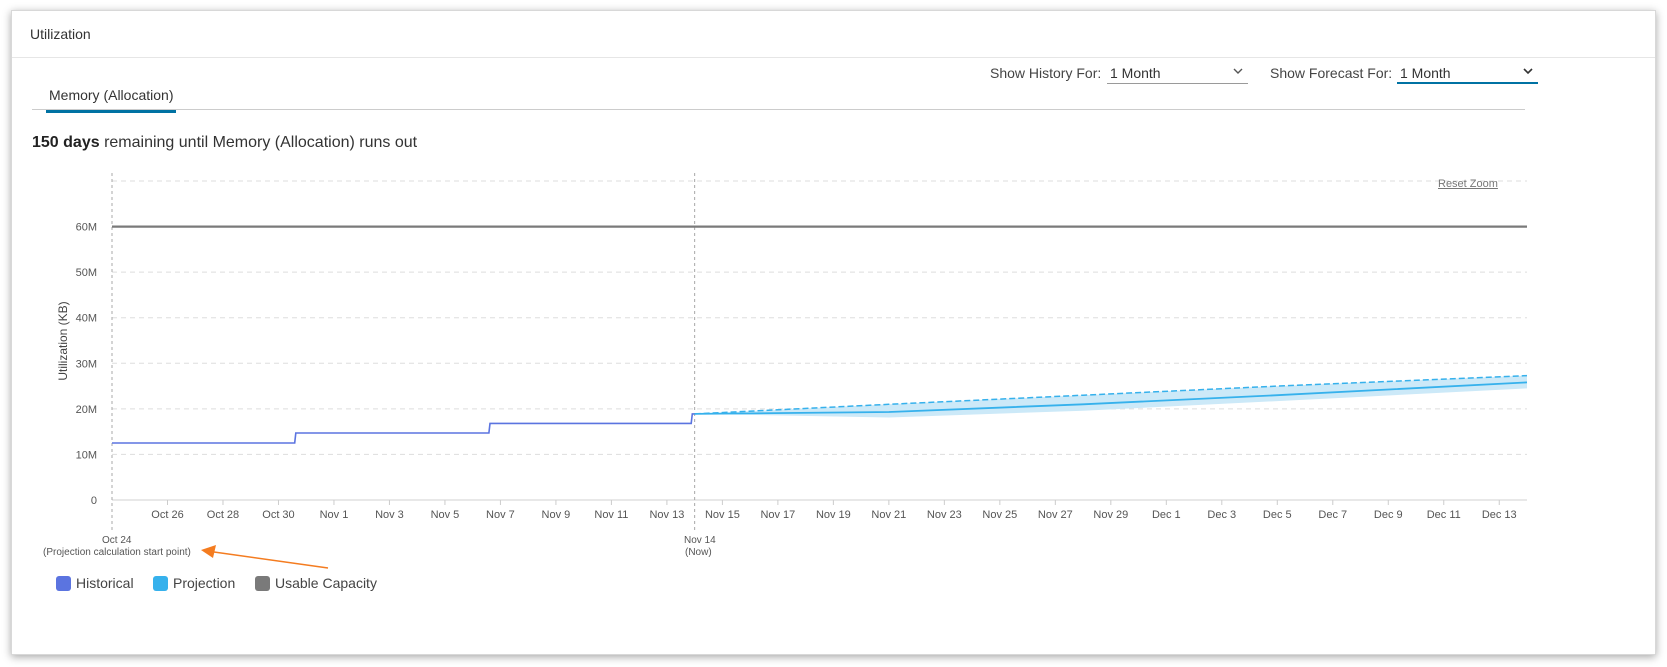 This screenshot has height=667, width=1667. I want to click on series-projection, so click(1111, 398).